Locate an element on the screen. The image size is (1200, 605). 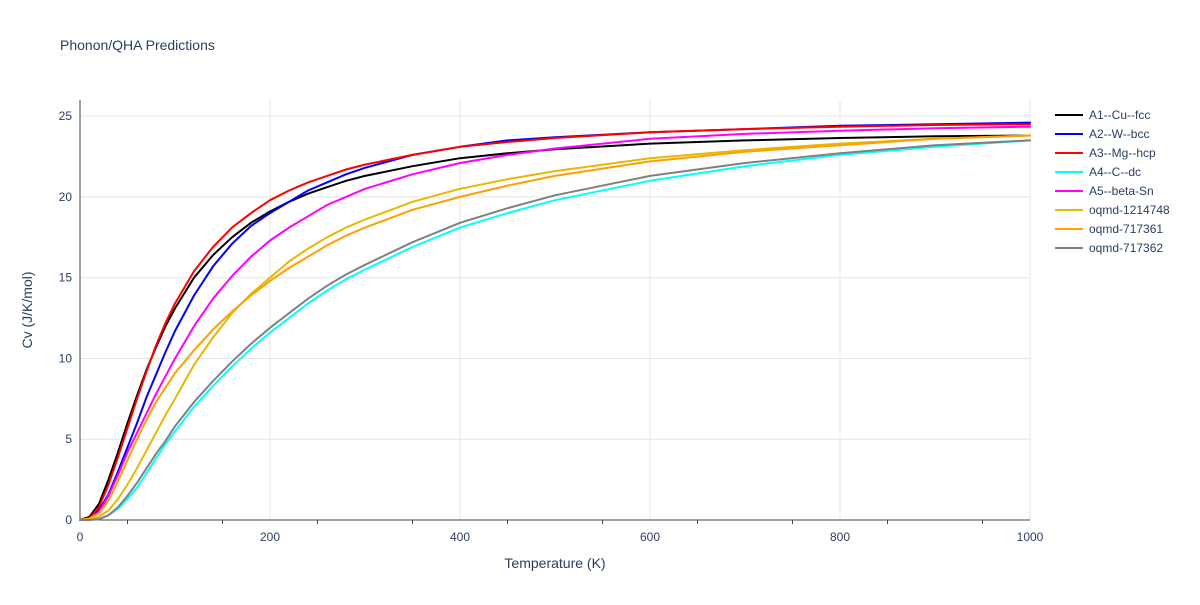
x-tick-label: 1000 is located at coordinates (1030, 537).